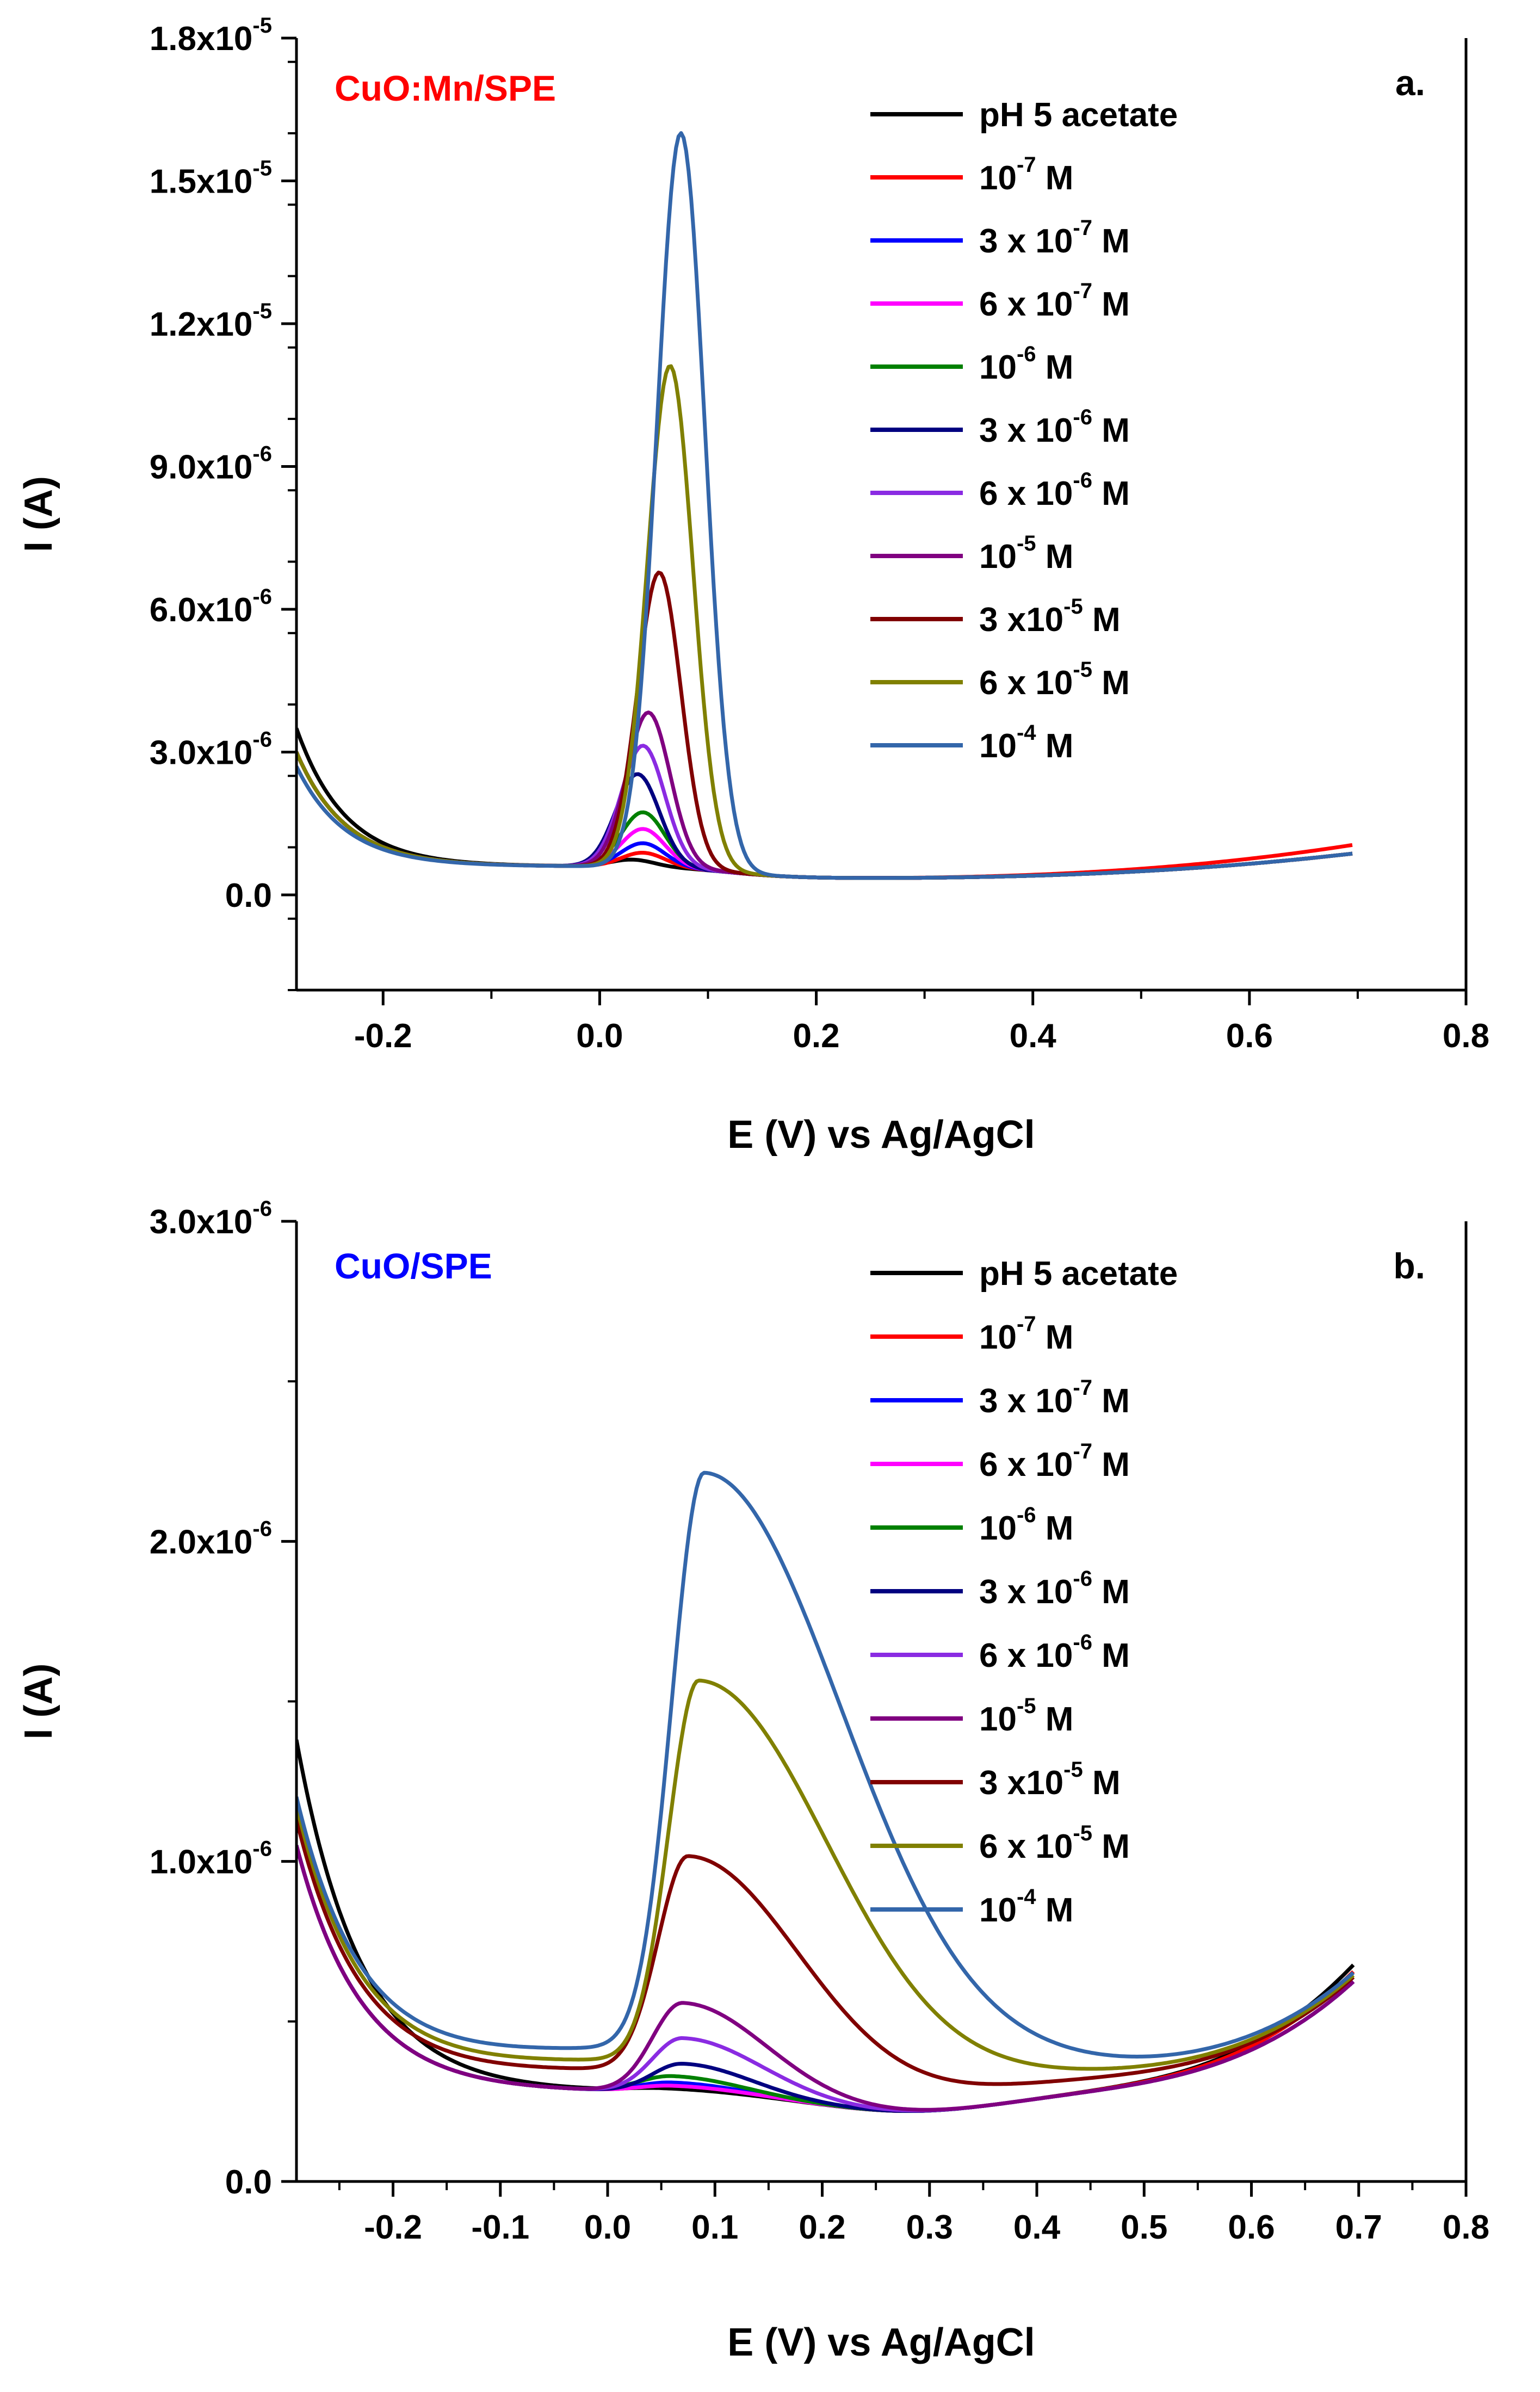 Image resolution: width=1540 pixels, height=2392 pixels. I want to click on x-tick-label: 0.1, so click(714, 2227).